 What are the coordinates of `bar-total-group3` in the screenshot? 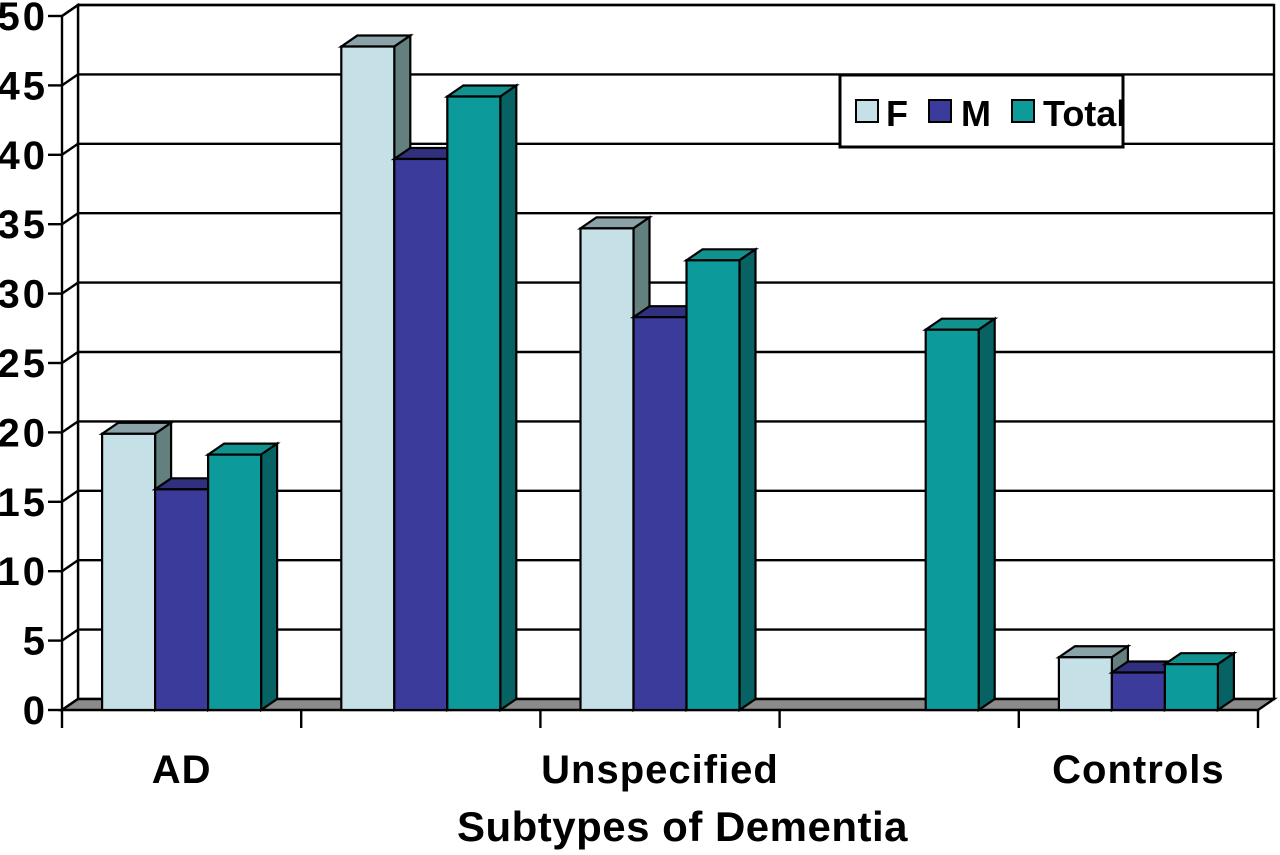 It's located at (721, 480).